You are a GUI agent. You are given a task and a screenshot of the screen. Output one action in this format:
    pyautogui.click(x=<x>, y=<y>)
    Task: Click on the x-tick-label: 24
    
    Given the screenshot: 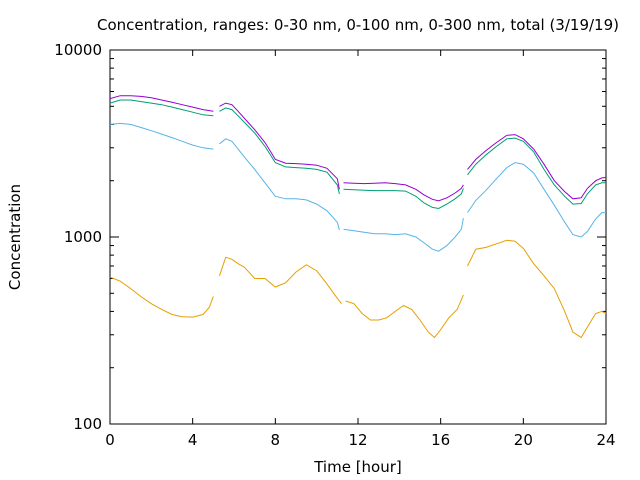 What is the action you would take?
    pyautogui.click(x=605, y=440)
    